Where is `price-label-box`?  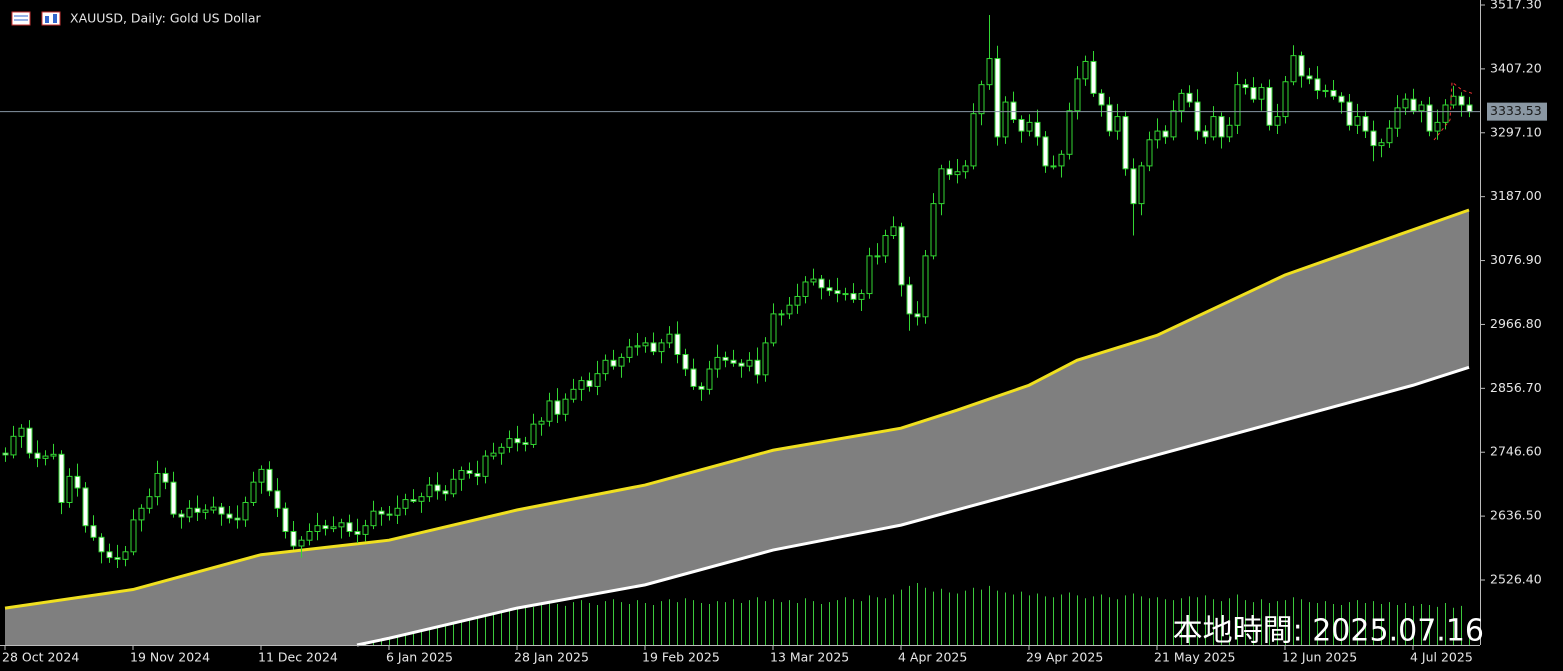 price-label-box is located at coordinates (1517, 111).